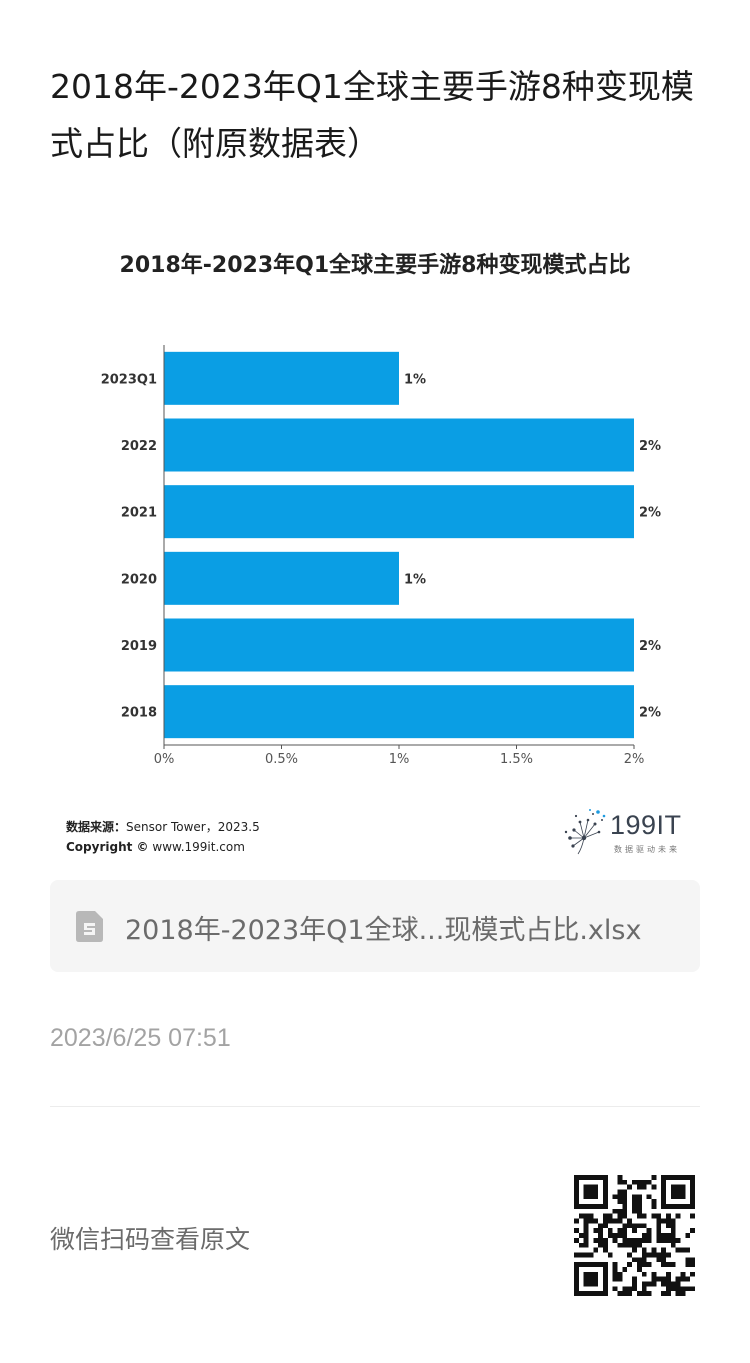 The height and width of the screenshot is (1363, 750). What do you see at coordinates (139, 579) in the screenshot?
I see `y-tick-label: 2020` at bounding box center [139, 579].